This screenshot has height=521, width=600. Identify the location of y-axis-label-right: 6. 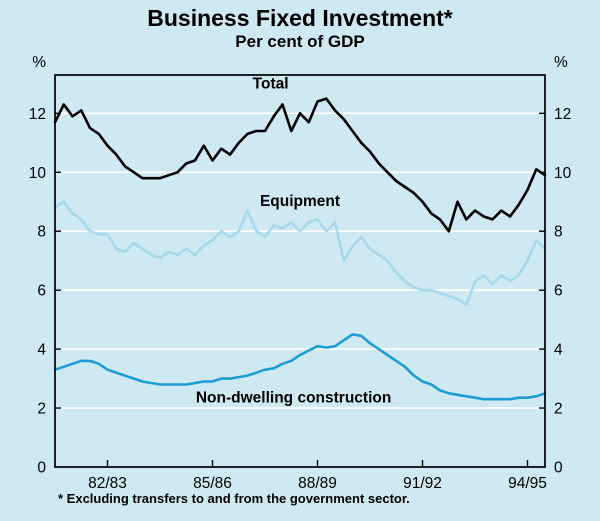
(558, 291).